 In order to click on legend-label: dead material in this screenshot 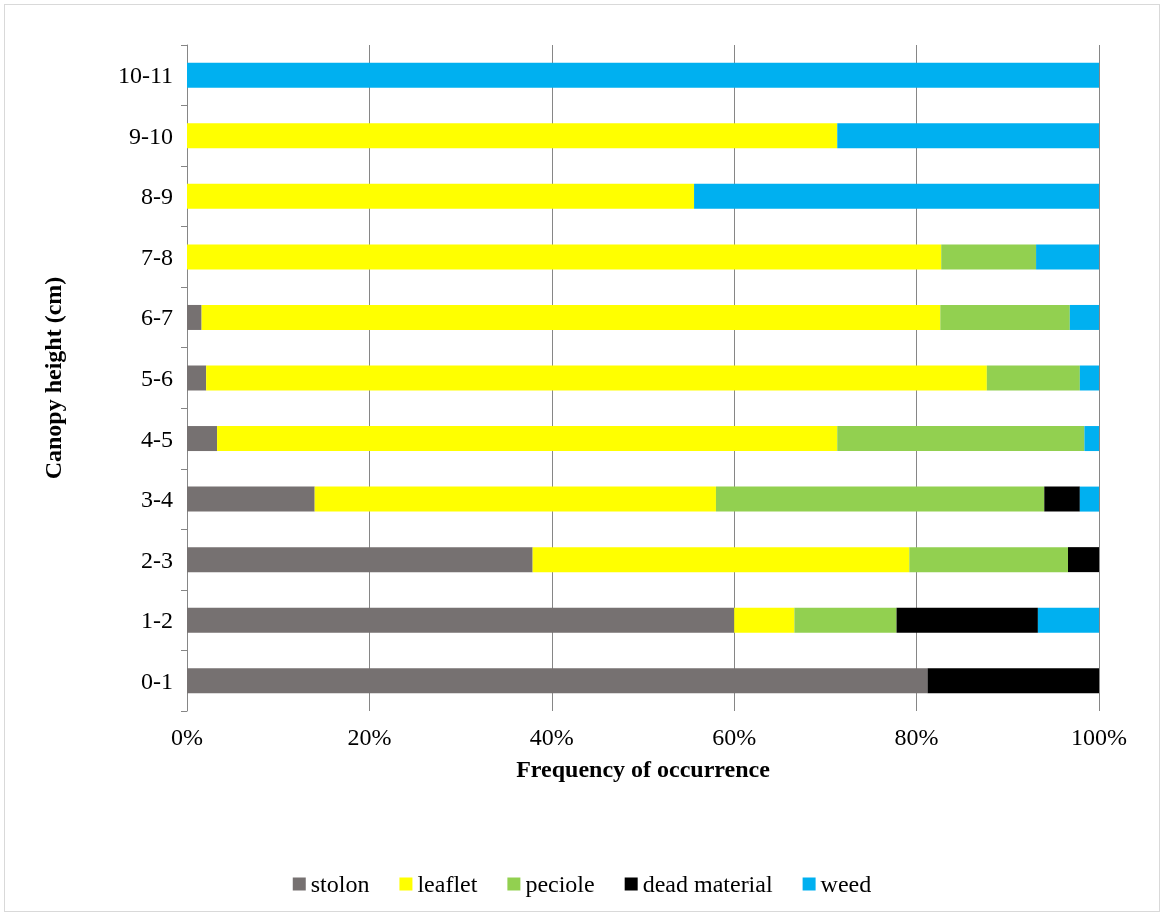, I will do `click(707, 884)`.